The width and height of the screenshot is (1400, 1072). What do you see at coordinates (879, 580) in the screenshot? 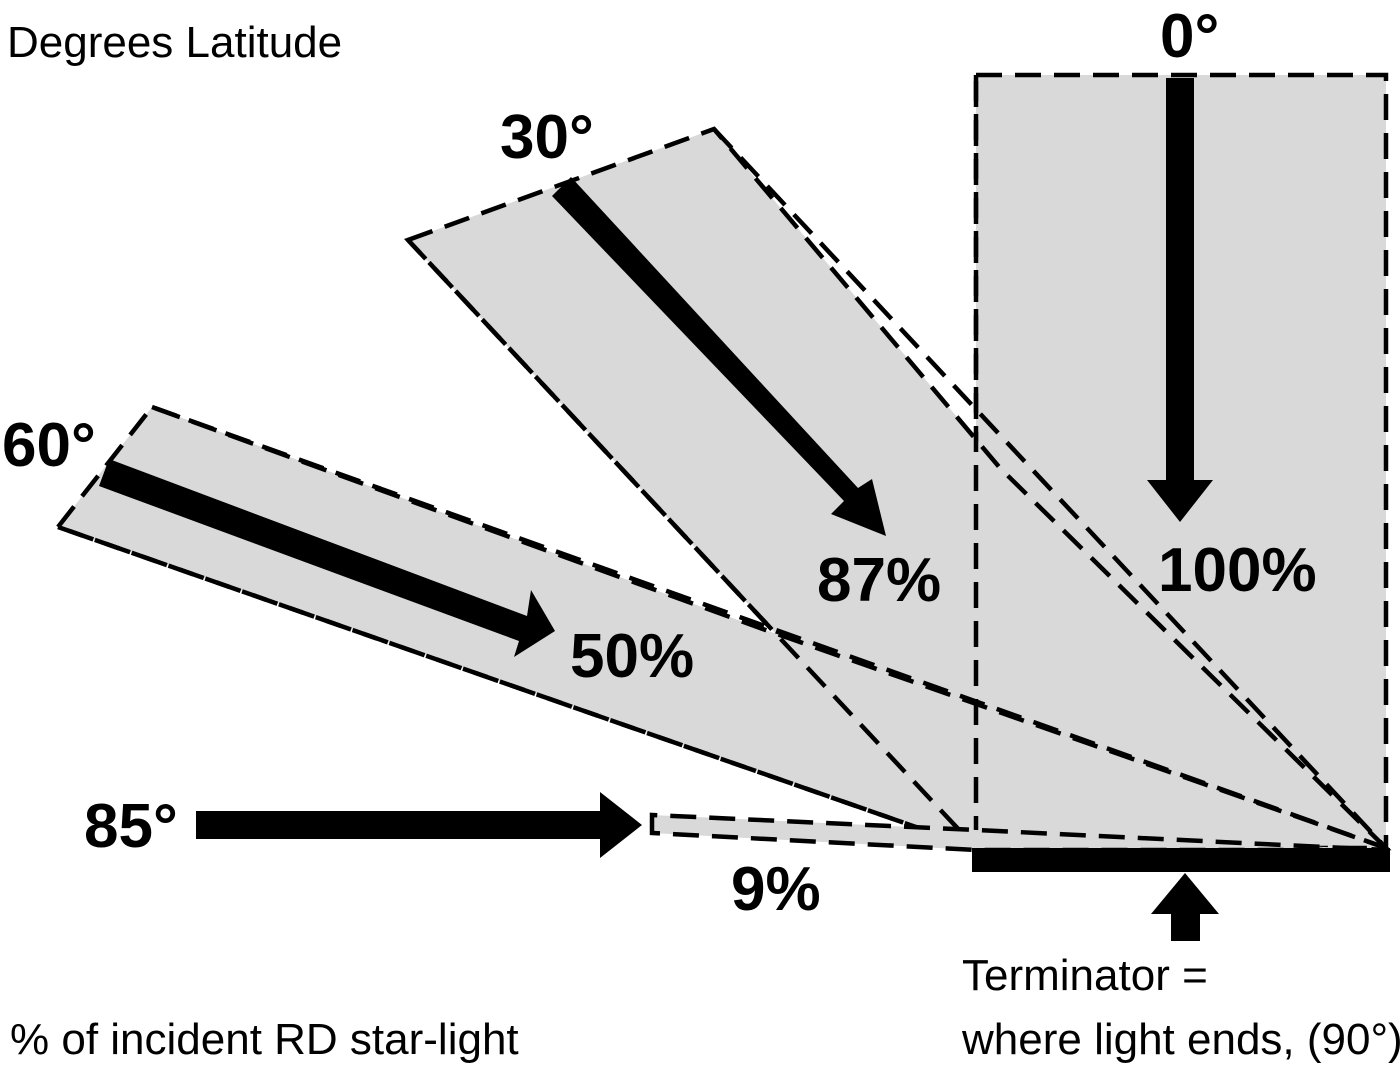
I see `percent-label-87: 87%` at bounding box center [879, 580].